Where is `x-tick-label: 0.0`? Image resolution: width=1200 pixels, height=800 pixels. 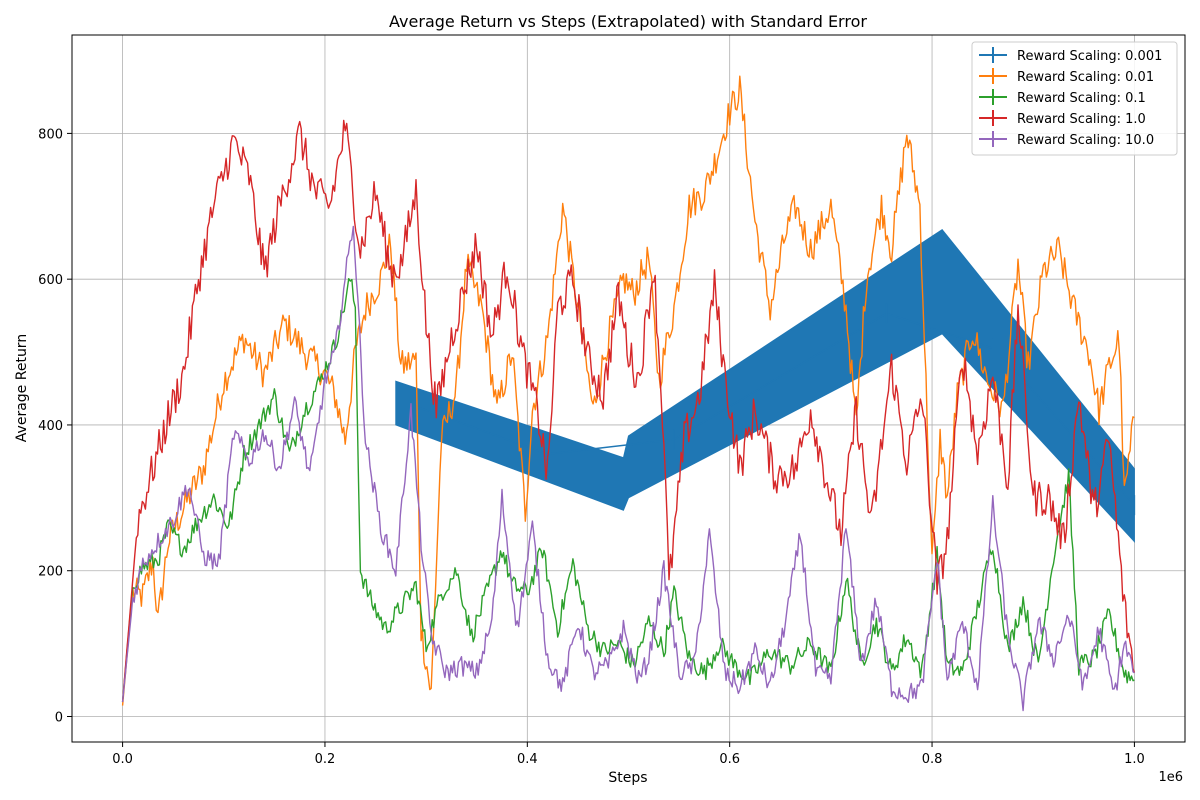 x-tick-label: 0.0 is located at coordinates (122, 759).